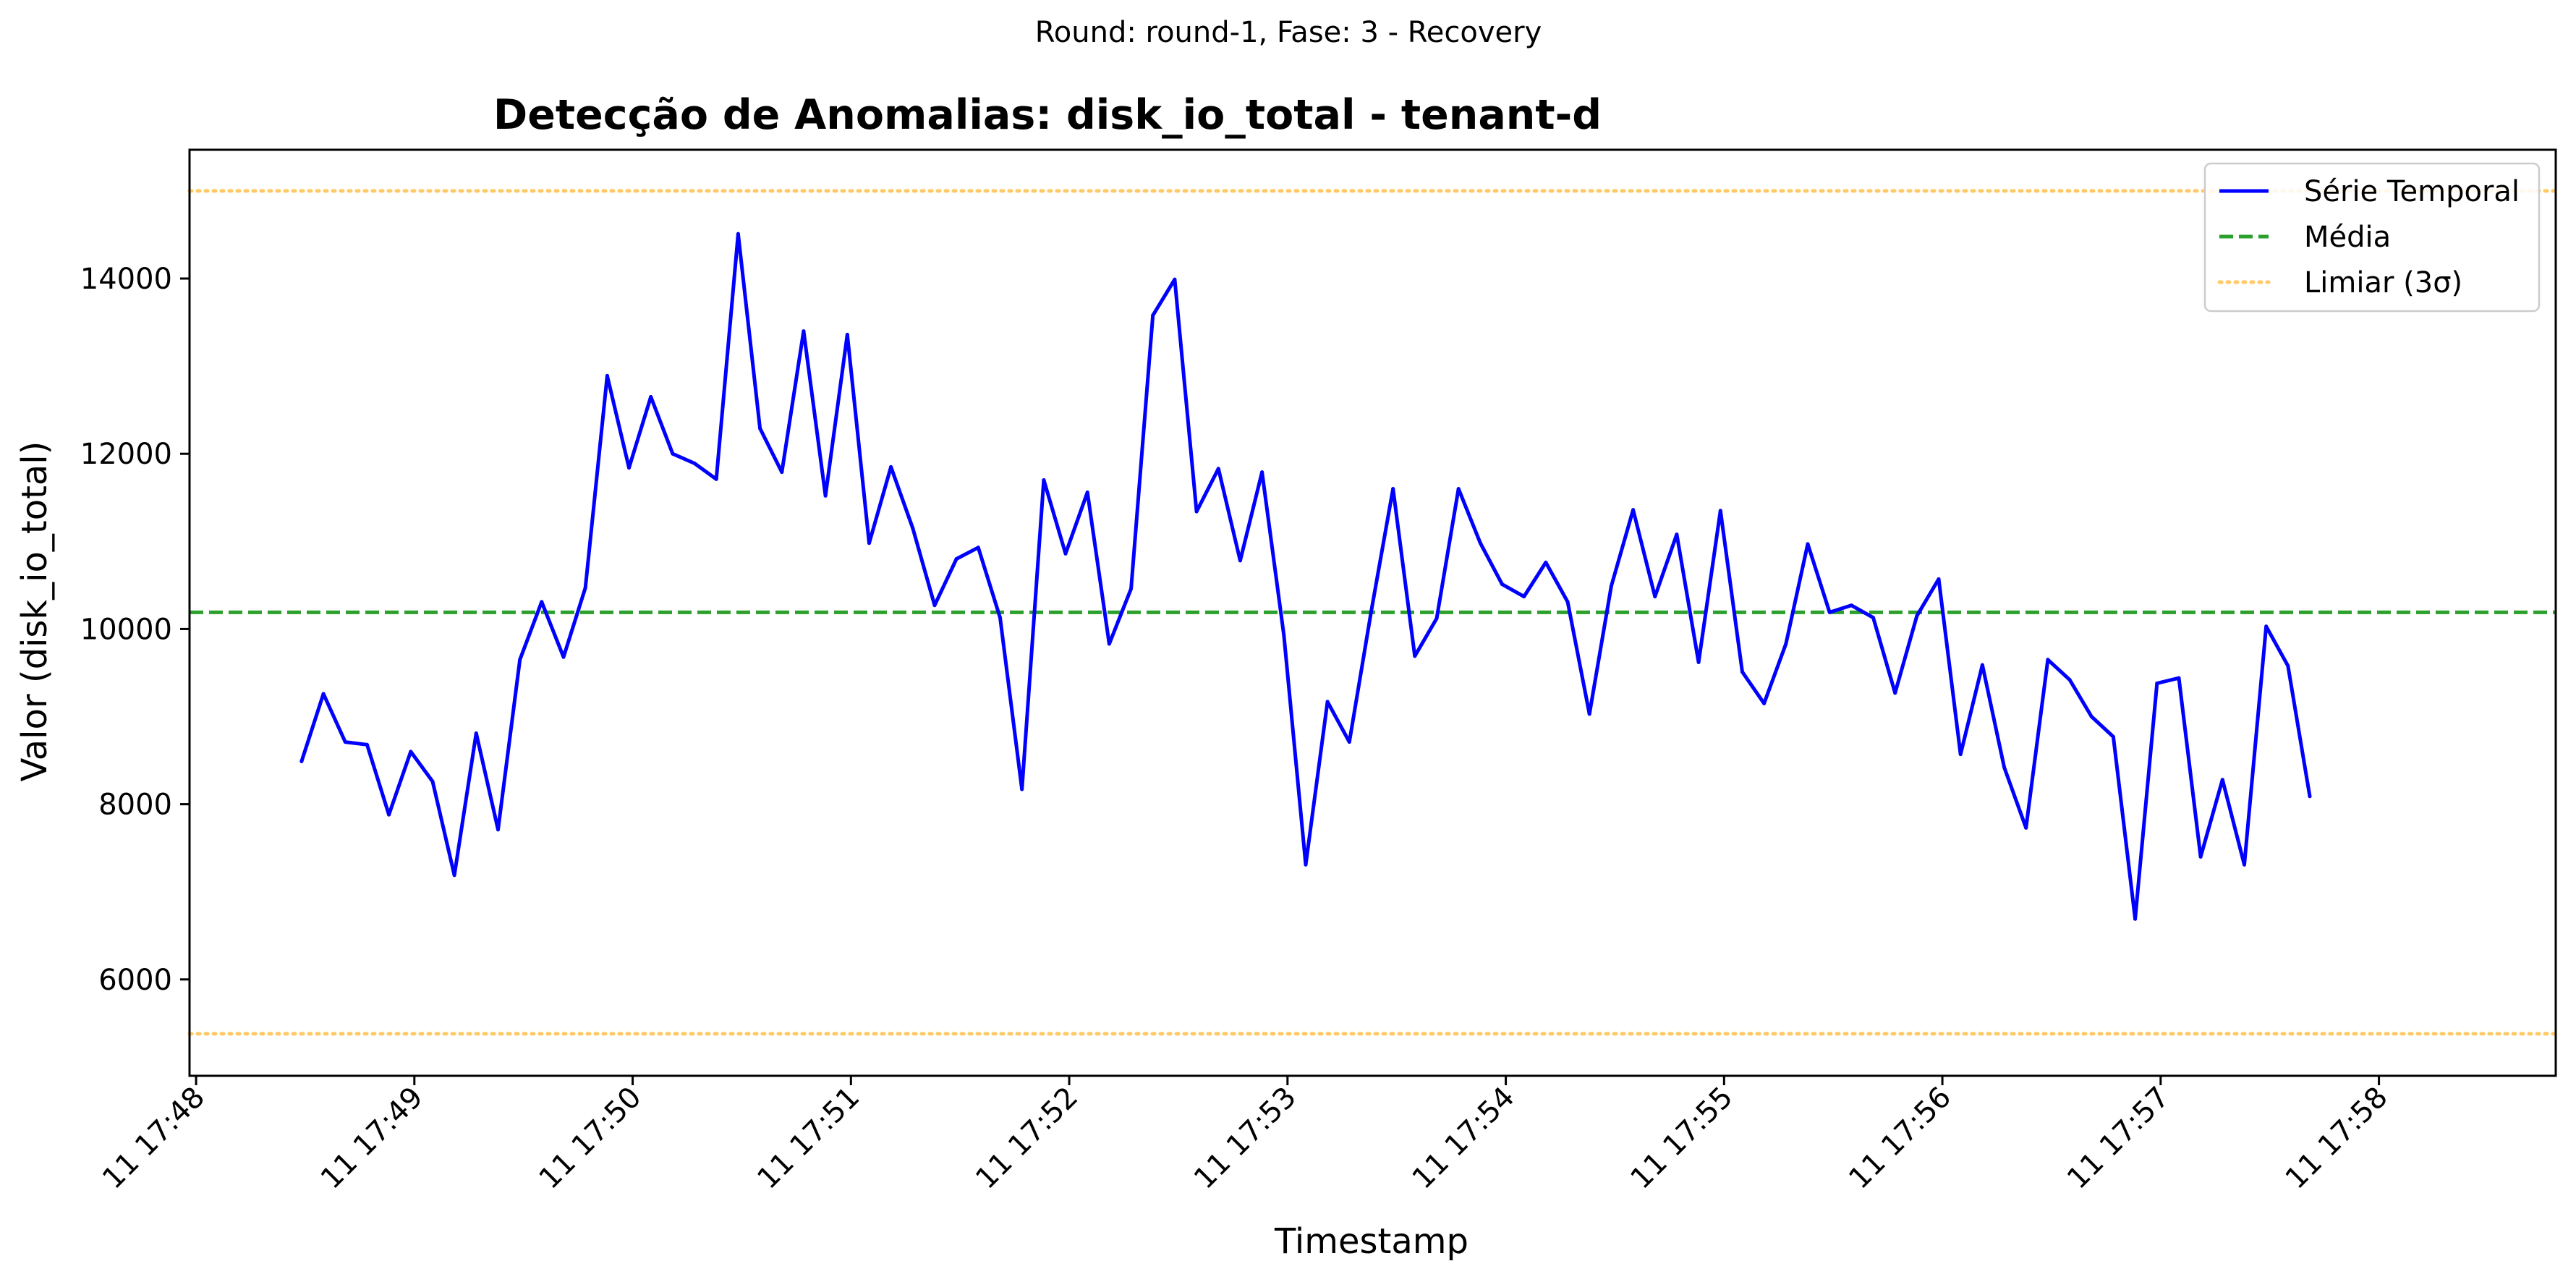  Describe the element at coordinates (1288, 32) in the screenshot. I see `figure-suptitle: Round: round-1, Fase: 3 - Recovery` at that location.